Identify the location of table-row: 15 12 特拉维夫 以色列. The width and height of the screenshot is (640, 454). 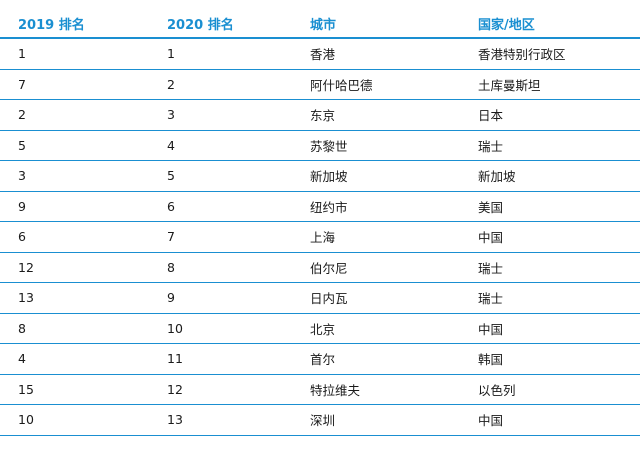
(320, 389).